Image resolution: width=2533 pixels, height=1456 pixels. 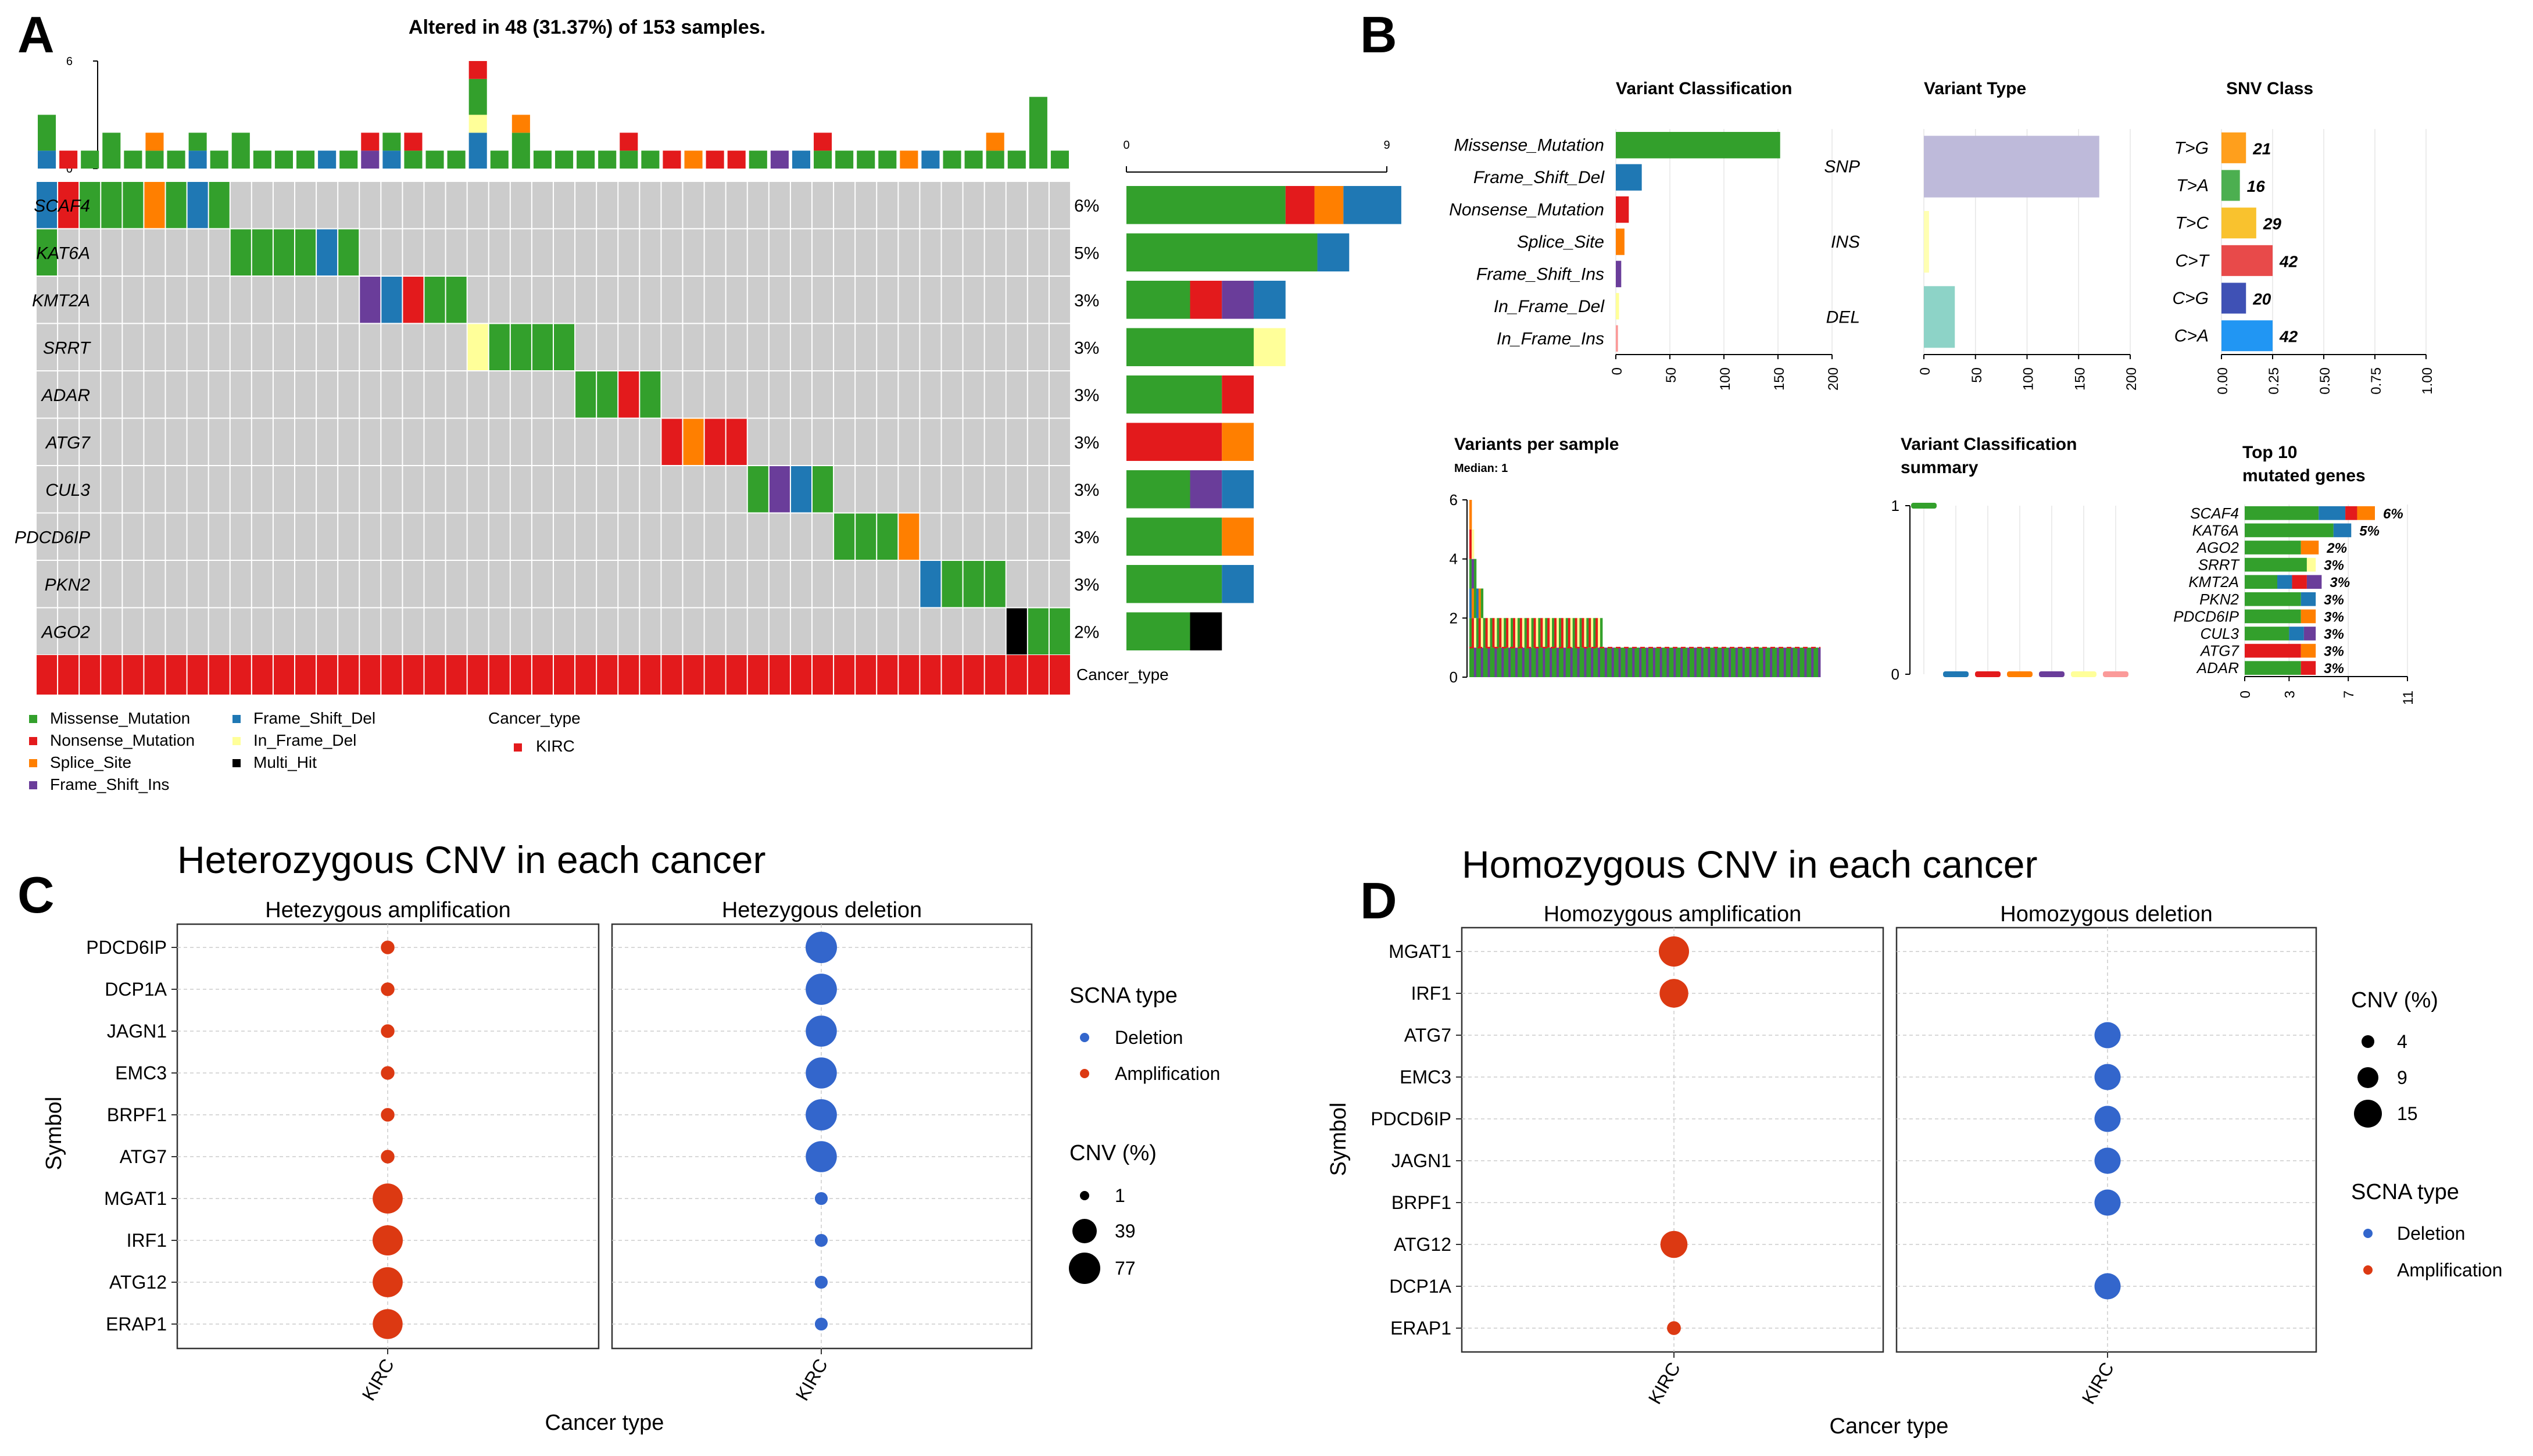 What do you see at coordinates (109, 784) in the screenshot?
I see `legend-label-Frame_Shift_Ins: Frame_Shift_Ins` at bounding box center [109, 784].